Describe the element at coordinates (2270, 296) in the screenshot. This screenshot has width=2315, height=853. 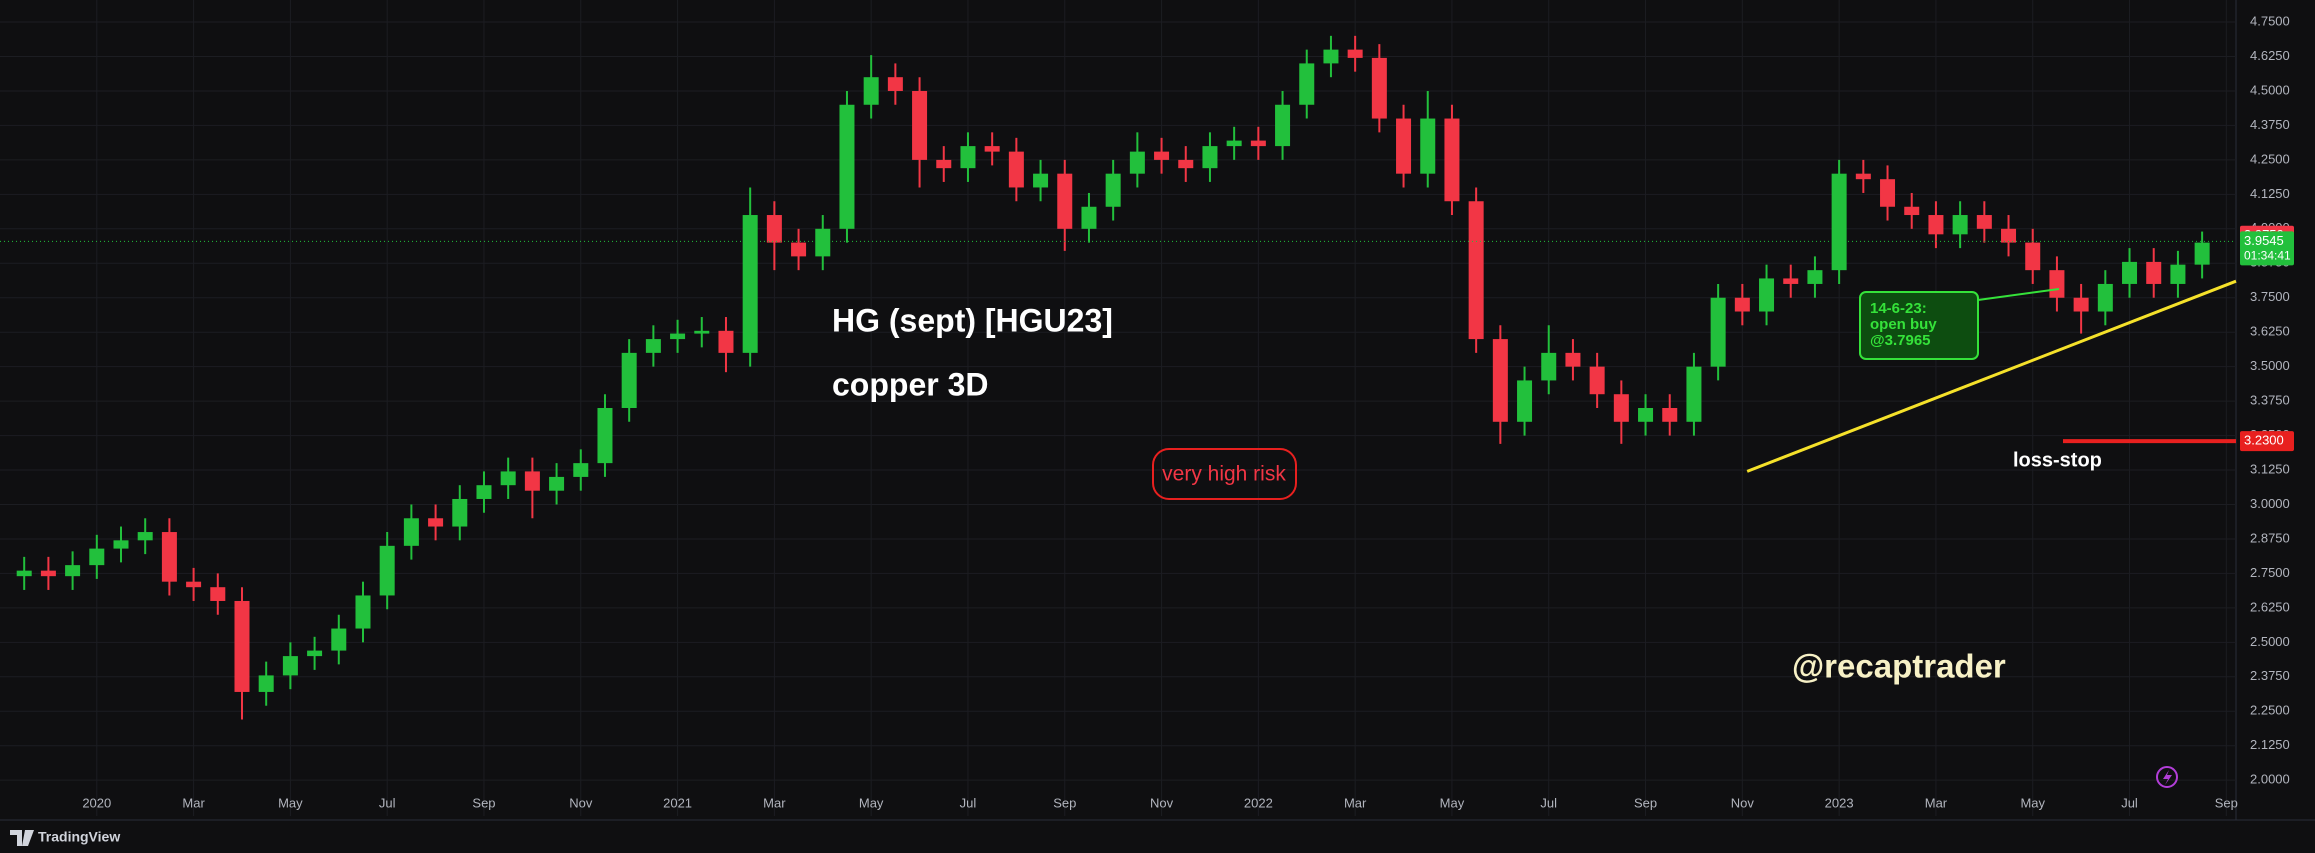
I see `y-tick-label: 3.7500` at that location.